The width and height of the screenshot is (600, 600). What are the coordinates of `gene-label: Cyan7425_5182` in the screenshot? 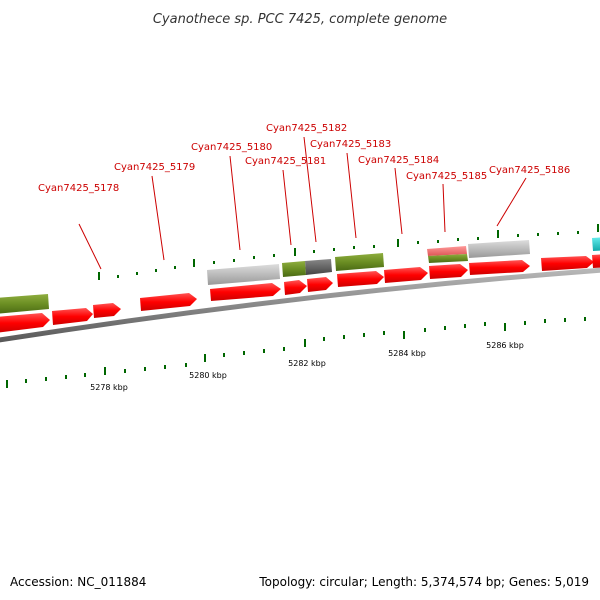 It's located at (306, 128).